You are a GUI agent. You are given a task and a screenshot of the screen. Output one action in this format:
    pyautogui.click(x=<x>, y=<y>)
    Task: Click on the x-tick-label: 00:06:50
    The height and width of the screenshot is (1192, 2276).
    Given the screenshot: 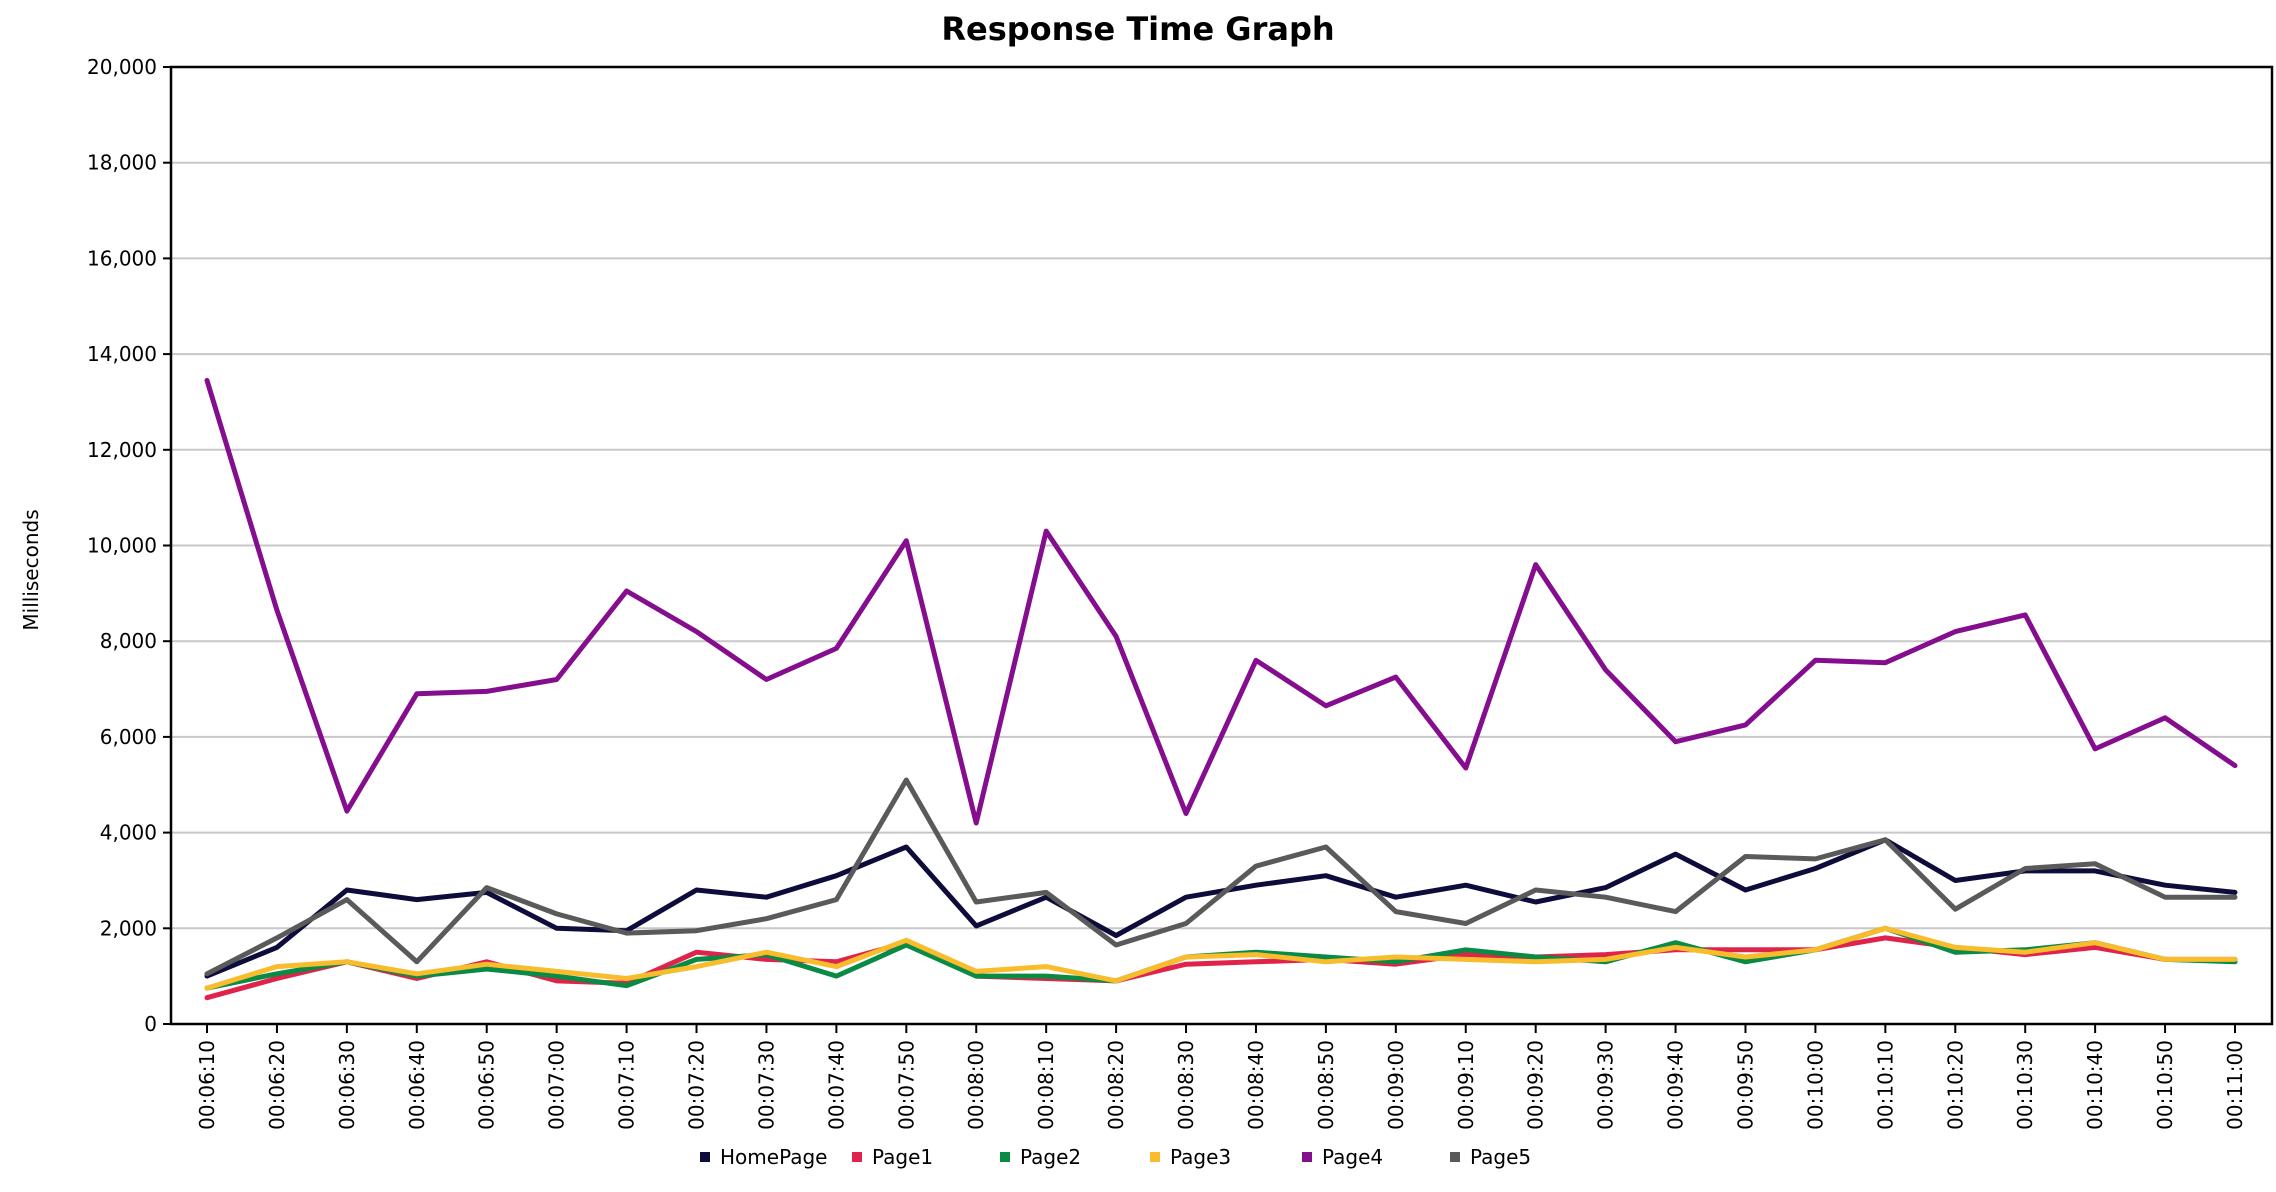 What is the action you would take?
    pyautogui.click(x=487, y=1085)
    